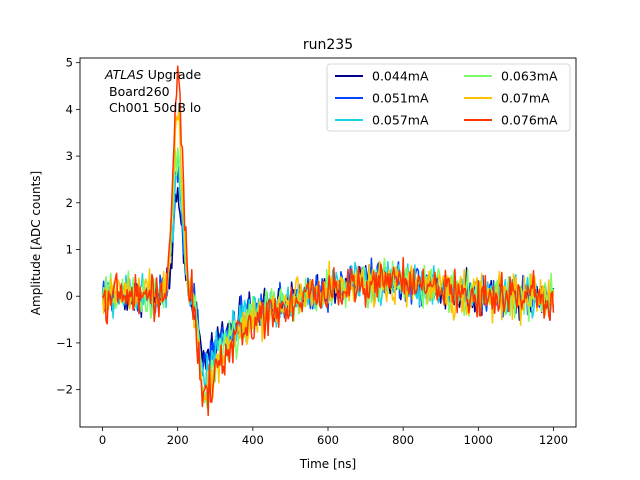  I want to click on x-tick-label: 600, so click(328, 440).